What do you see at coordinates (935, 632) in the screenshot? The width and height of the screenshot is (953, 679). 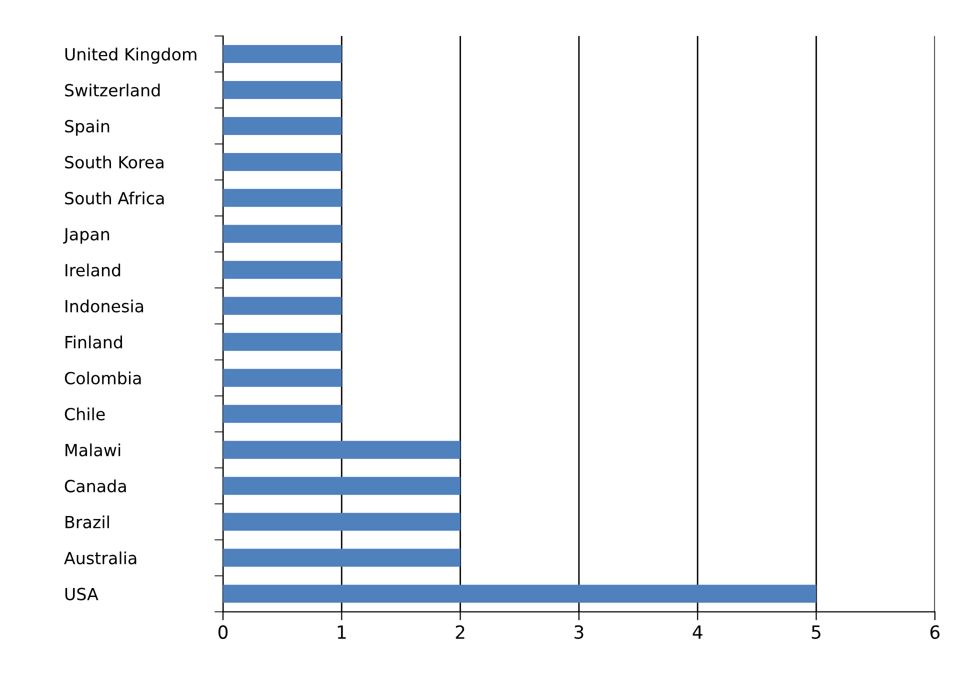 I see `x-tick-label: 6` at bounding box center [935, 632].